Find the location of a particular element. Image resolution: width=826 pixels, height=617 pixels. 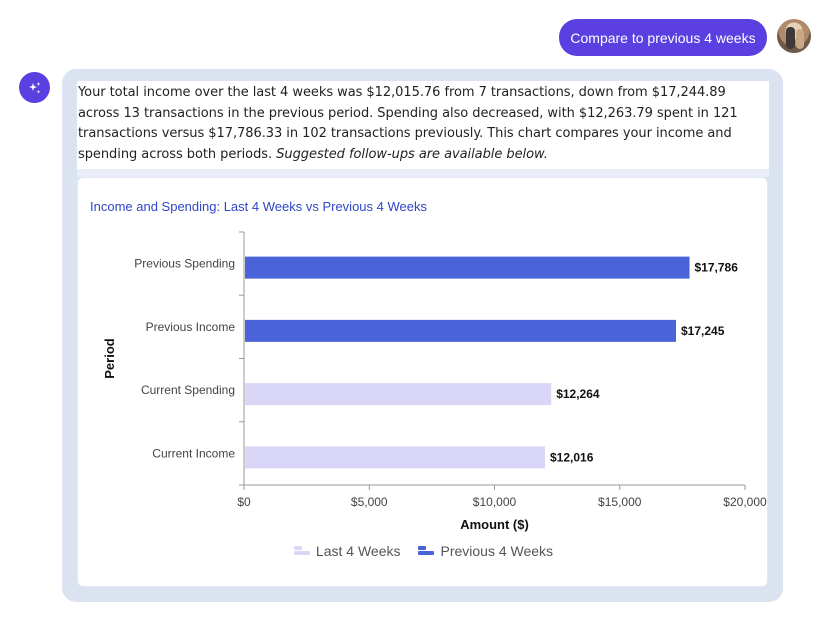

legend-item-last-4-weeks: Last 4 Weeks is located at coordinates (347, 551).